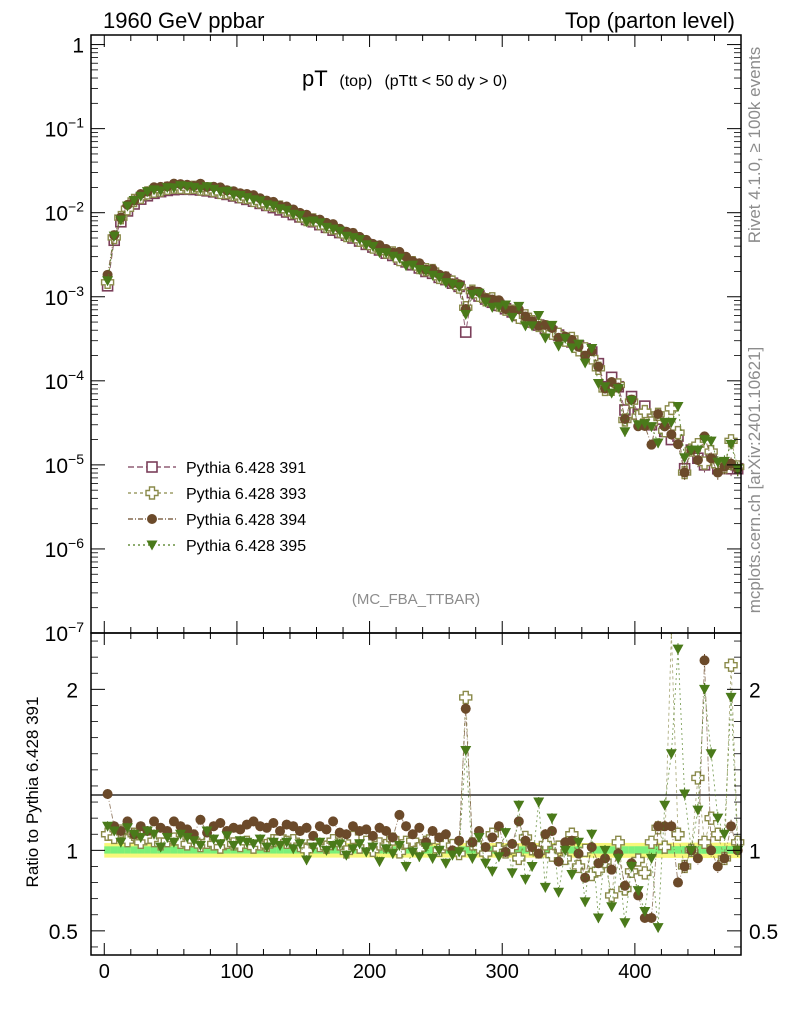 This screenshot has width=786, height=1024. What do you see at coordinates (152, 493) in the screenshot?
I see `legend-marker-s393` at bounding box center [152, 493].